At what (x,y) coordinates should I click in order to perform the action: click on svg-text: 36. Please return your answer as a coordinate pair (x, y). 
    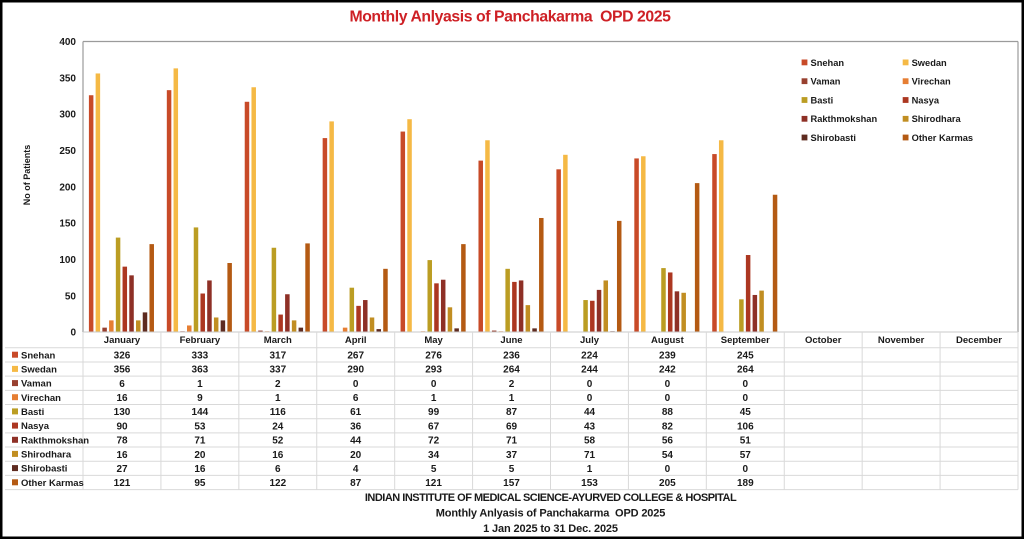
    Looking at the image, I should click on (356, 426).